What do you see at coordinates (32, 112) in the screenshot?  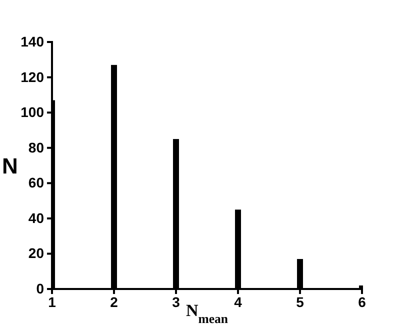 I see `y-tick-label: 100` at bounding box center [32, 112].